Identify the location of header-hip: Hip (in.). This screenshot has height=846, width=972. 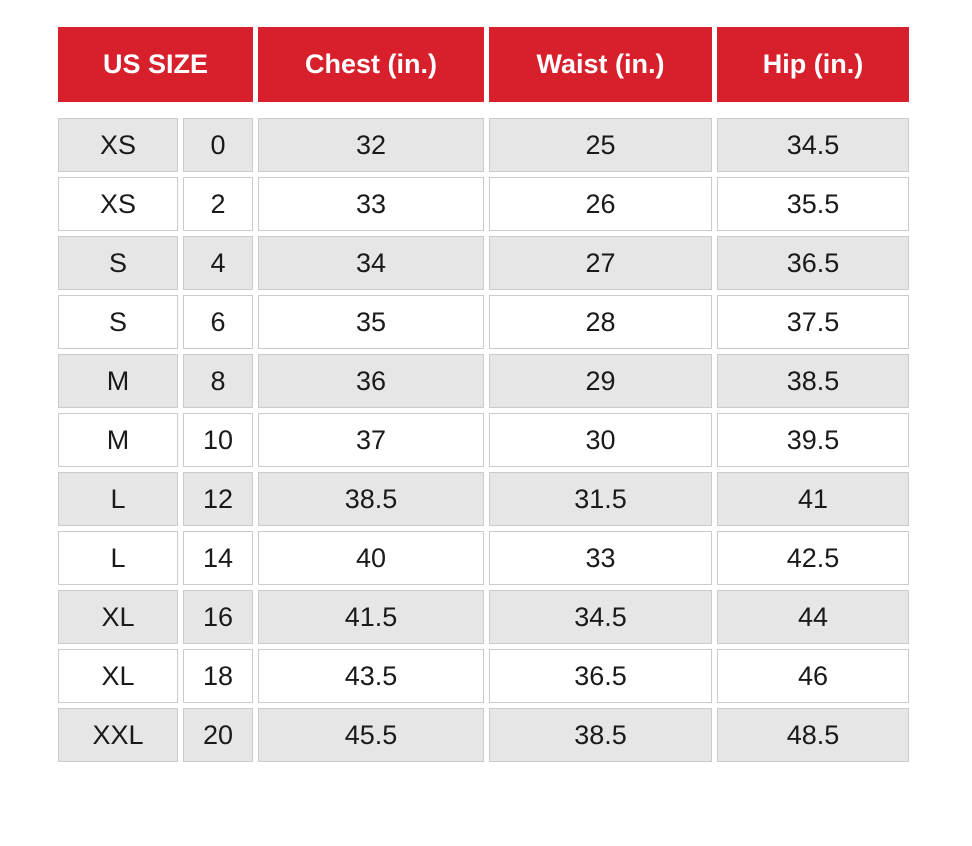
(813, 64).